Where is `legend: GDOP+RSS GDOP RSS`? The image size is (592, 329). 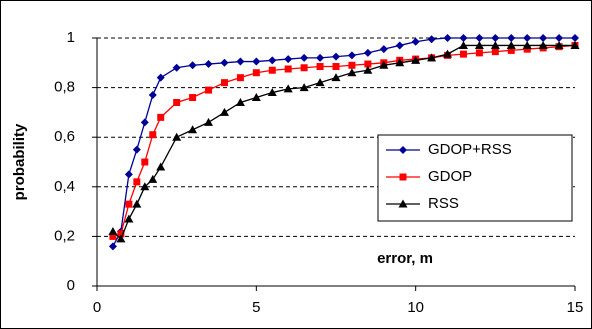 legend: GDOP+RSS GDOP RSS is located at coordinates (475, 178).